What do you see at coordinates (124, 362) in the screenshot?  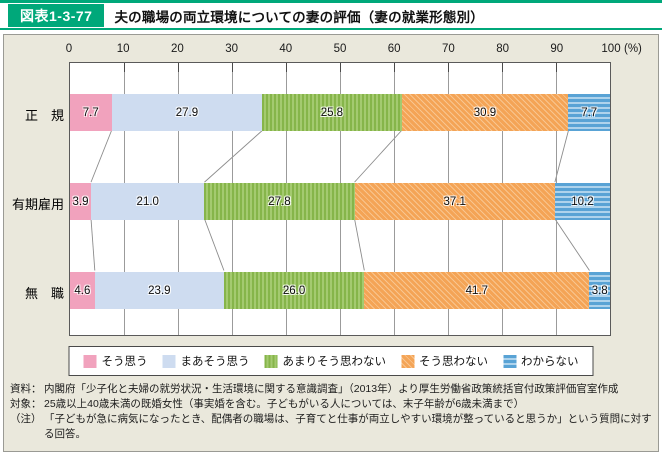 I see `legend-label: そう思う` at bounding box center [124, 362].